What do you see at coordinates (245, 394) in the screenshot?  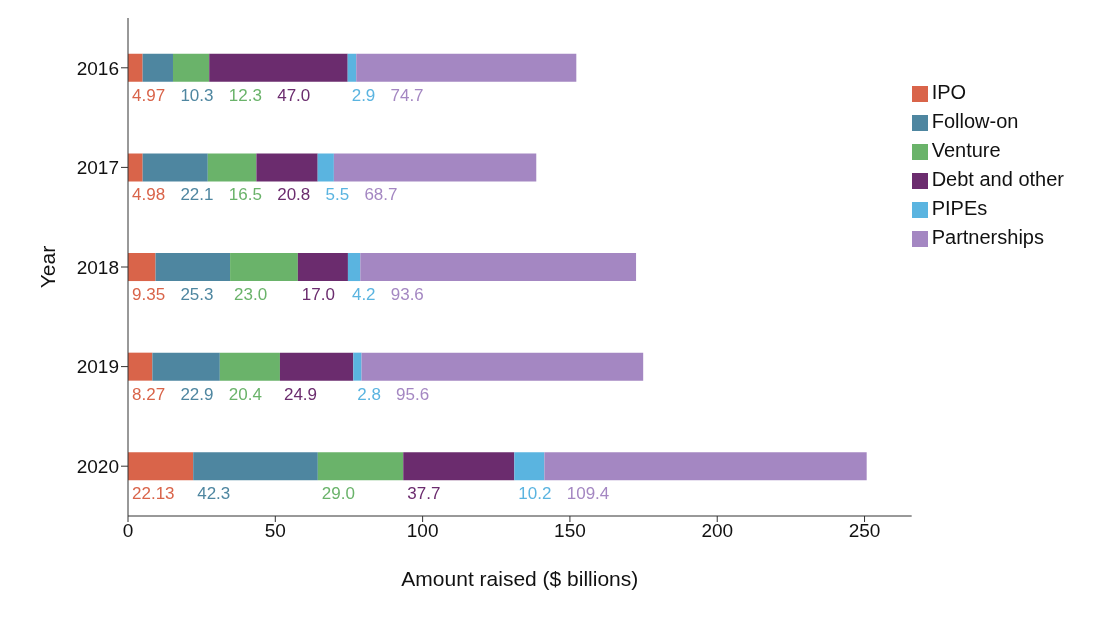 I see `data-label: 20.4` at bounding box center [245, 394].